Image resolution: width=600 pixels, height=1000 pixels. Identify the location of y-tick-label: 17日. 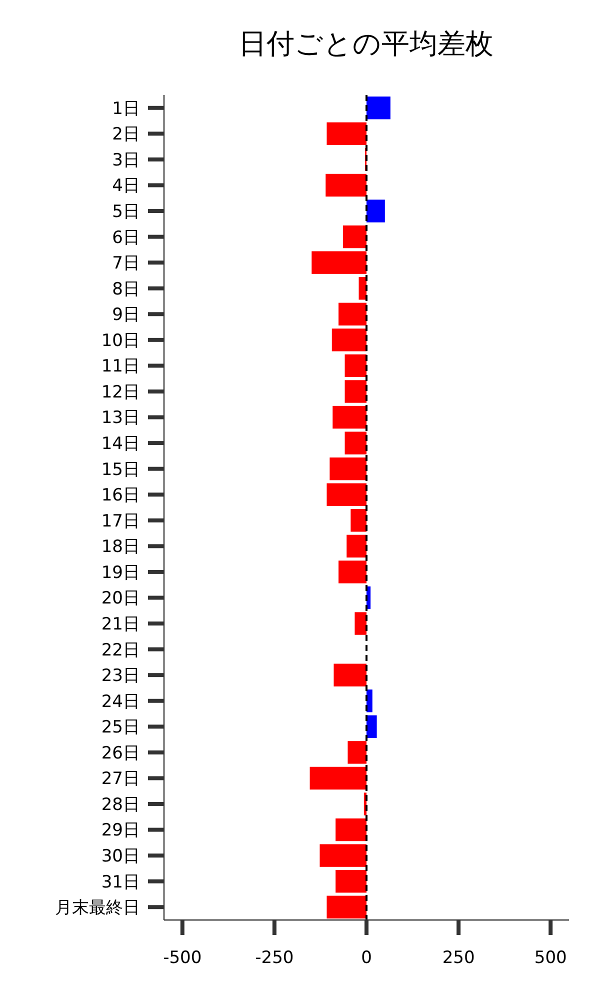
(120, 521).